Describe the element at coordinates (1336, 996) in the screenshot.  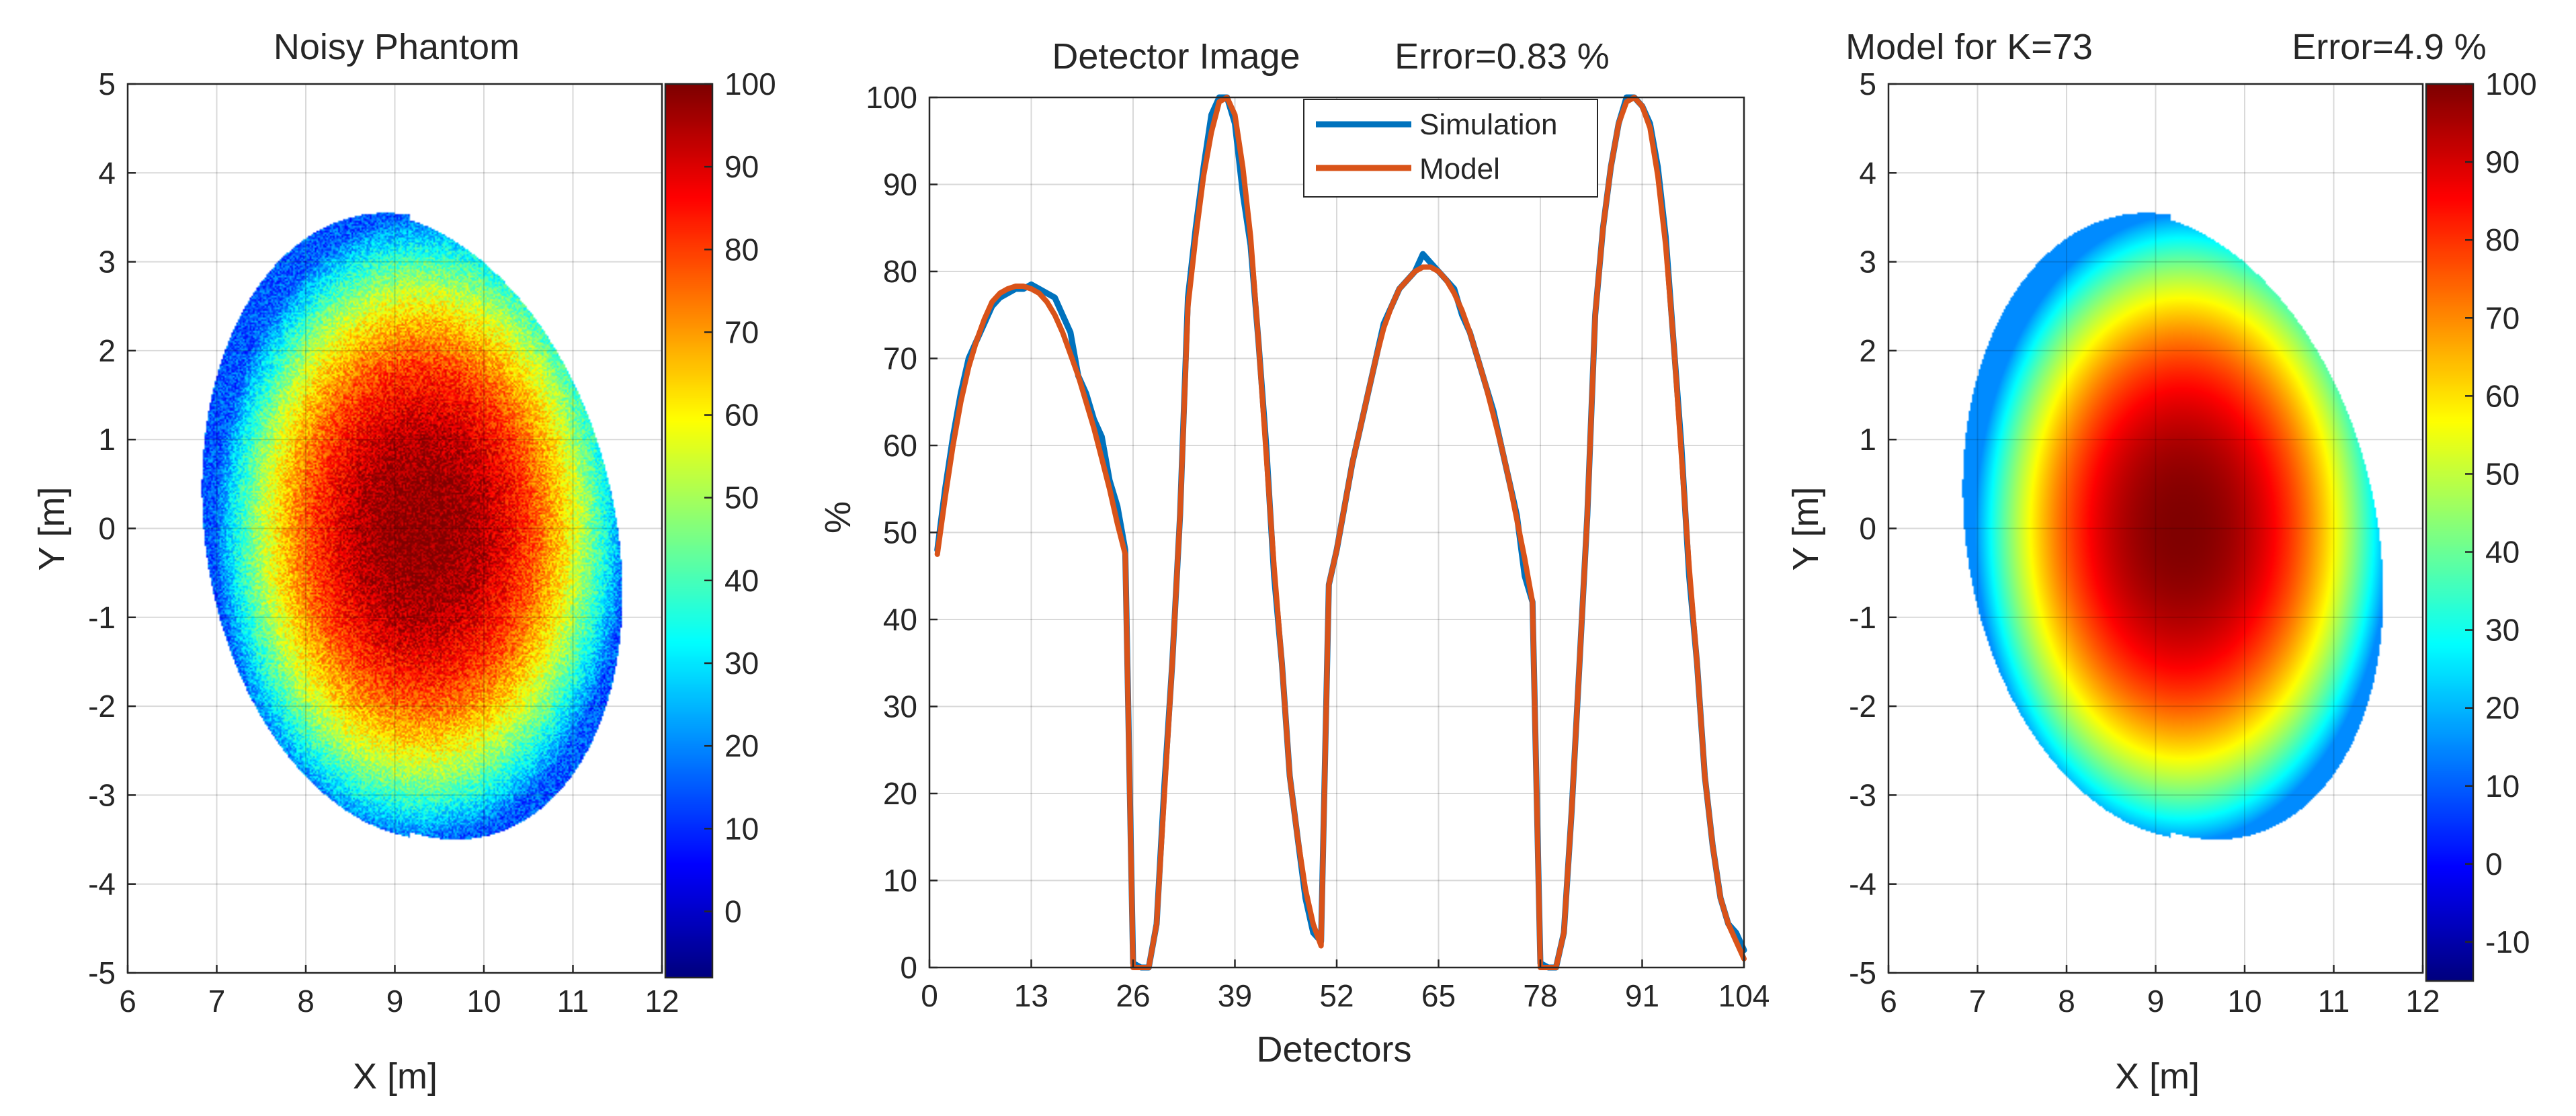
I see `detector-x-tick-label: 52` at that location.